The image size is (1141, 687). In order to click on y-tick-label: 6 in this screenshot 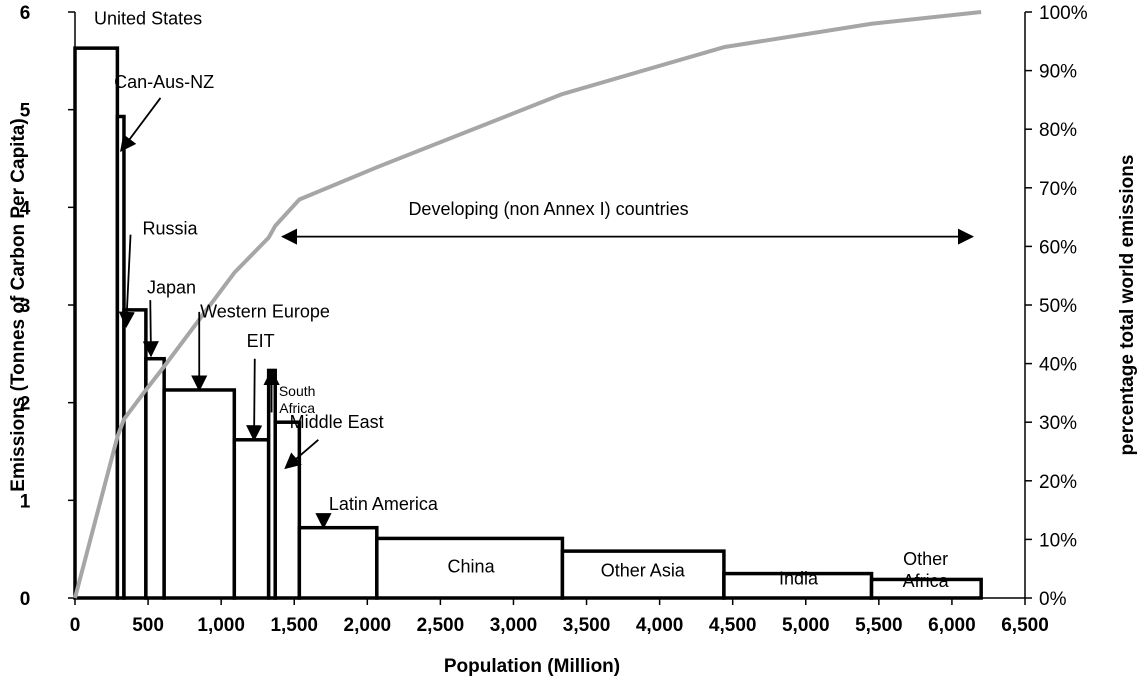, I will do `click(25, 13)`.